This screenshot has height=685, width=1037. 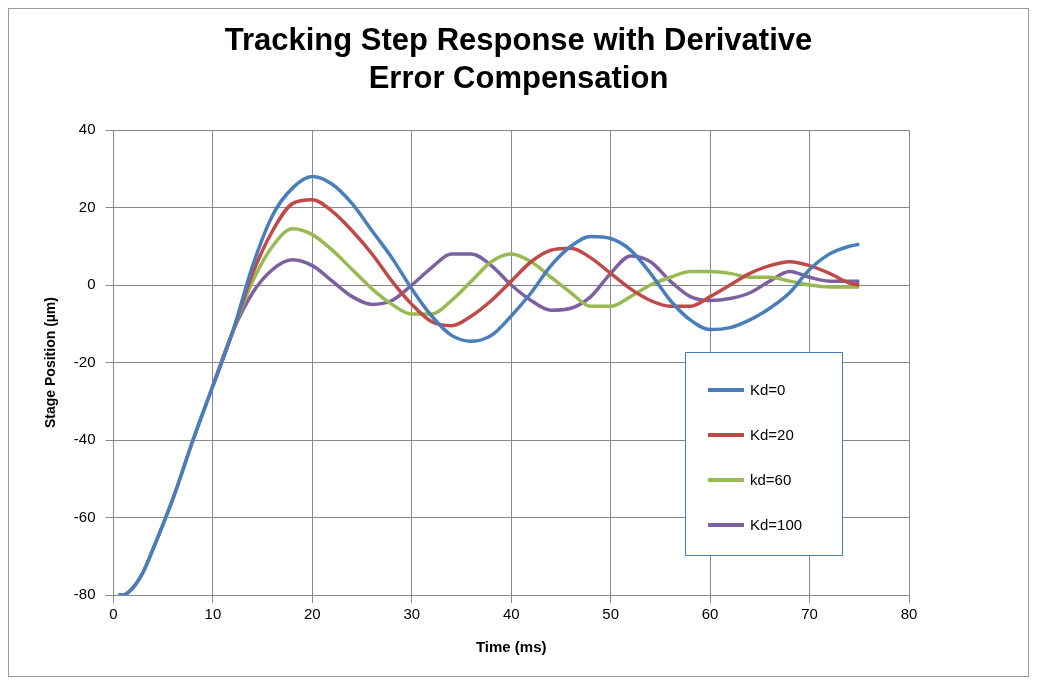 I want to click on y-tick-label: 40, so click(x=87, y=129).